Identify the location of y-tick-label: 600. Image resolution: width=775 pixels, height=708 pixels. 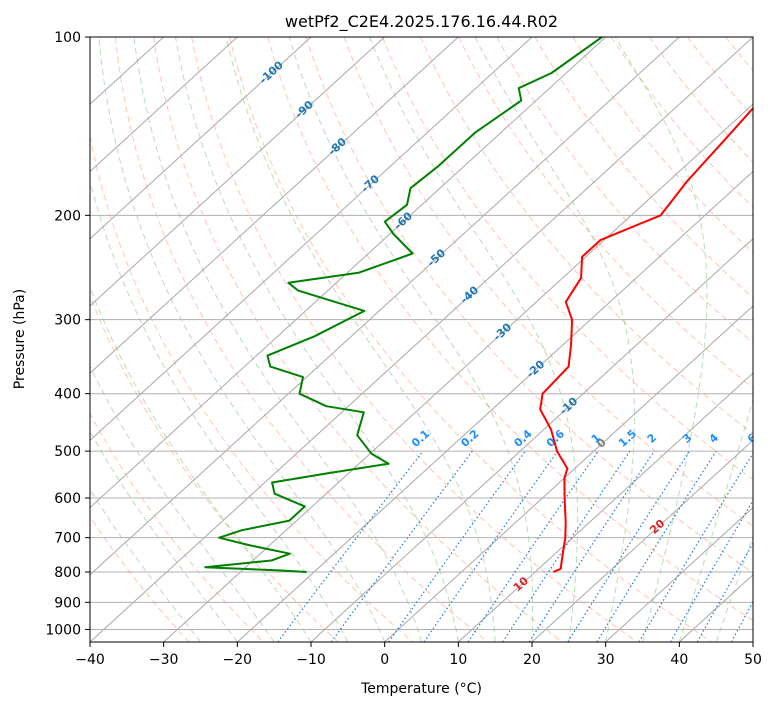
(67, 499).